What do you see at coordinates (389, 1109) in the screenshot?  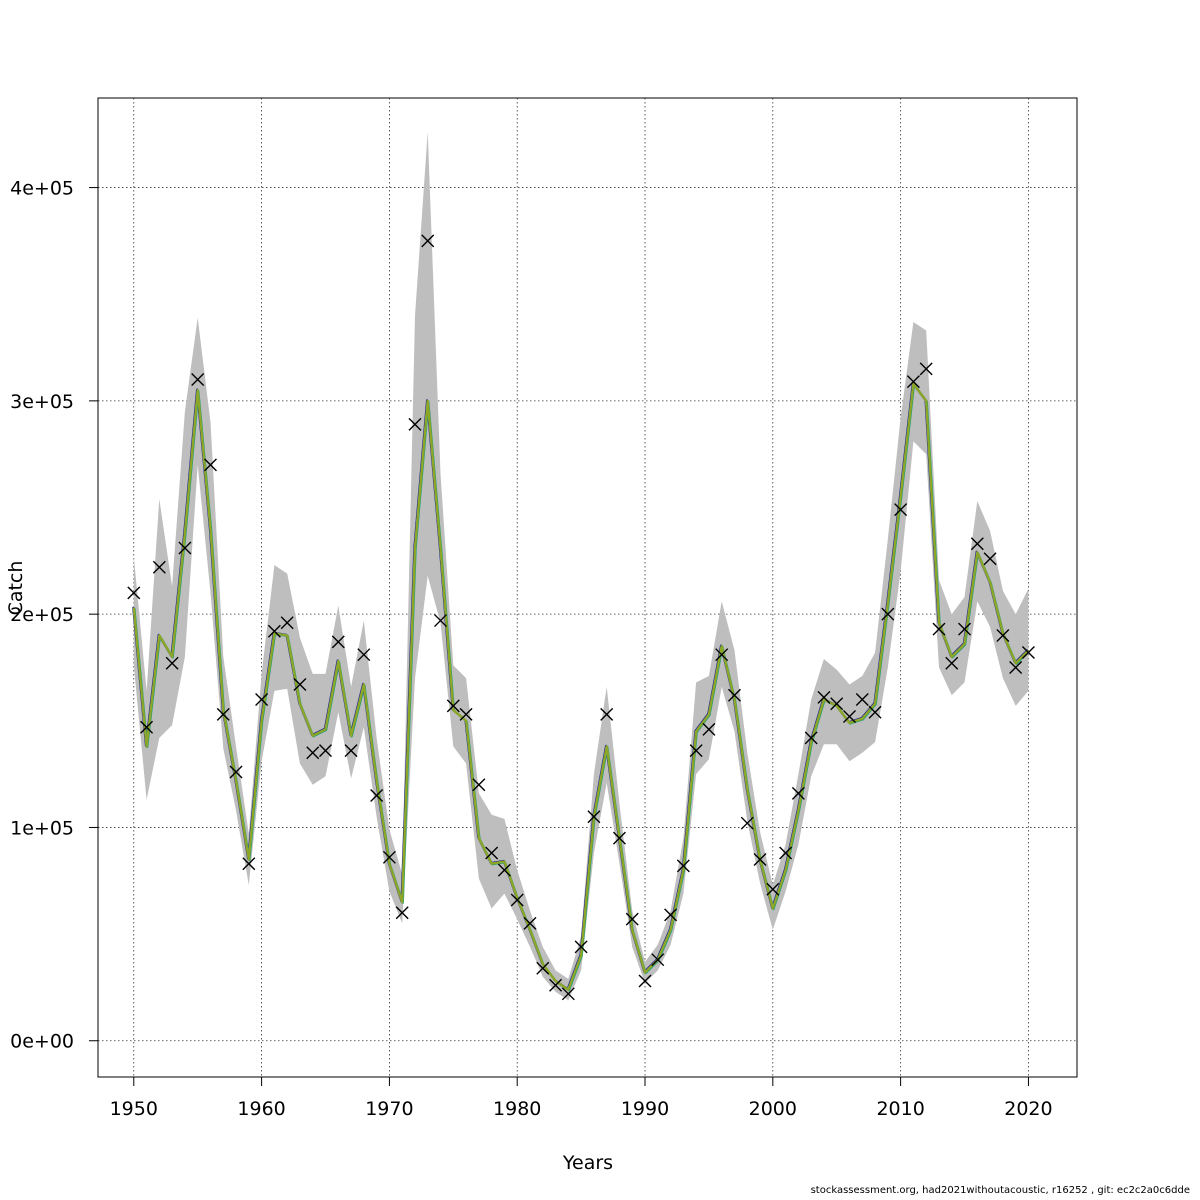 I see `x-tick-label: 1970` at bounding box center [389, 1109].